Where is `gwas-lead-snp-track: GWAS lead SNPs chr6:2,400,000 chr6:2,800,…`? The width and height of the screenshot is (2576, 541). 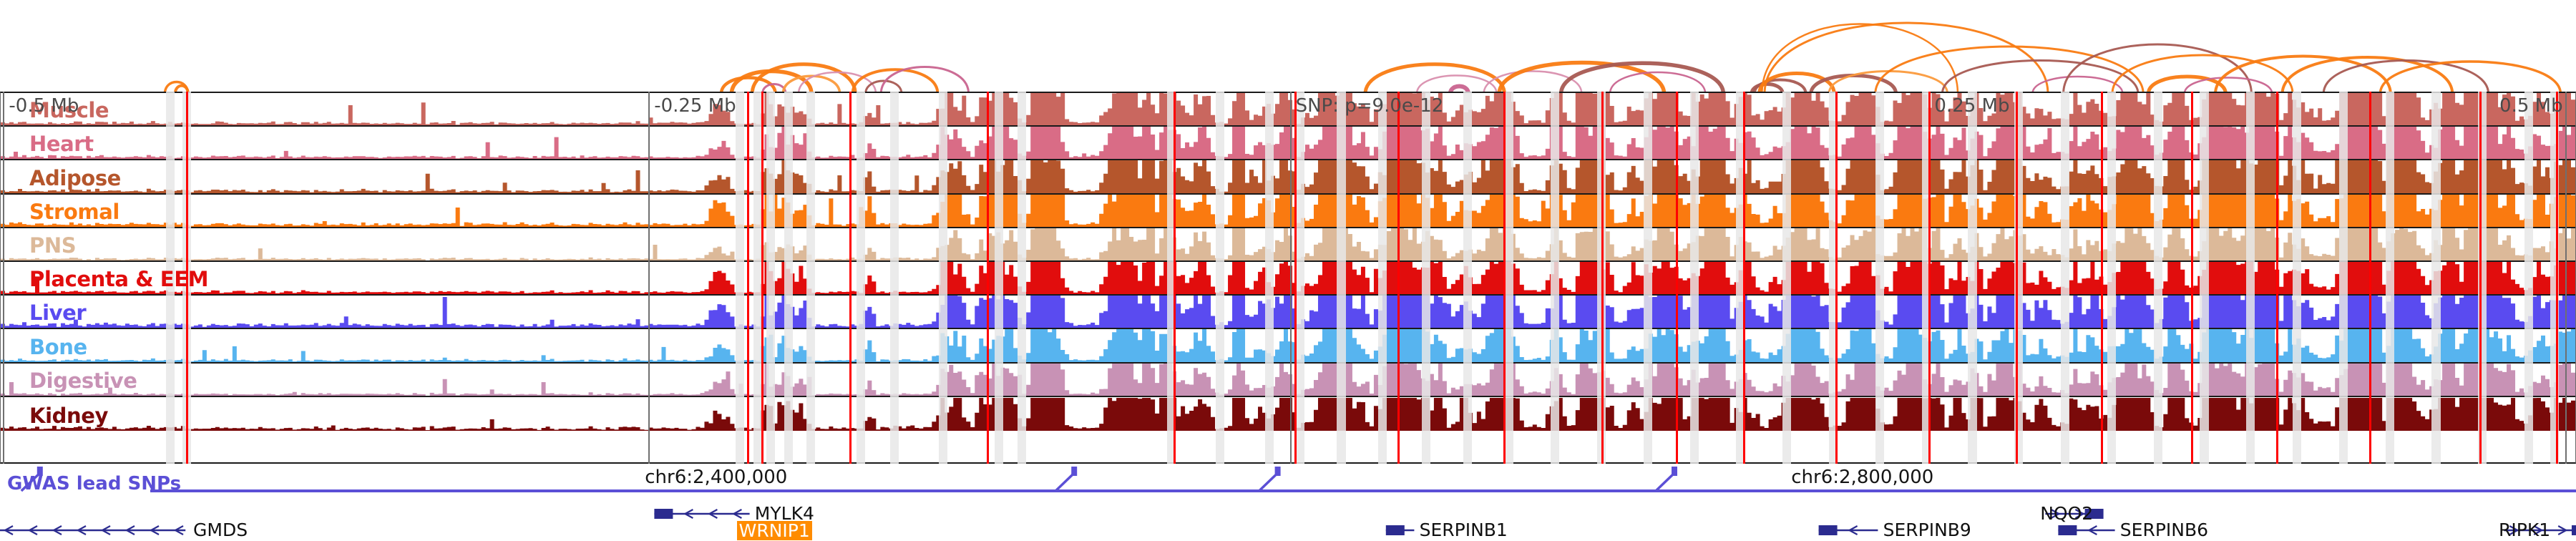 gwas-lead-snp-track: GWAS lead SNPs chr6:2,400,000 chr6:2,800,… is located at coordinates (1288, 484).